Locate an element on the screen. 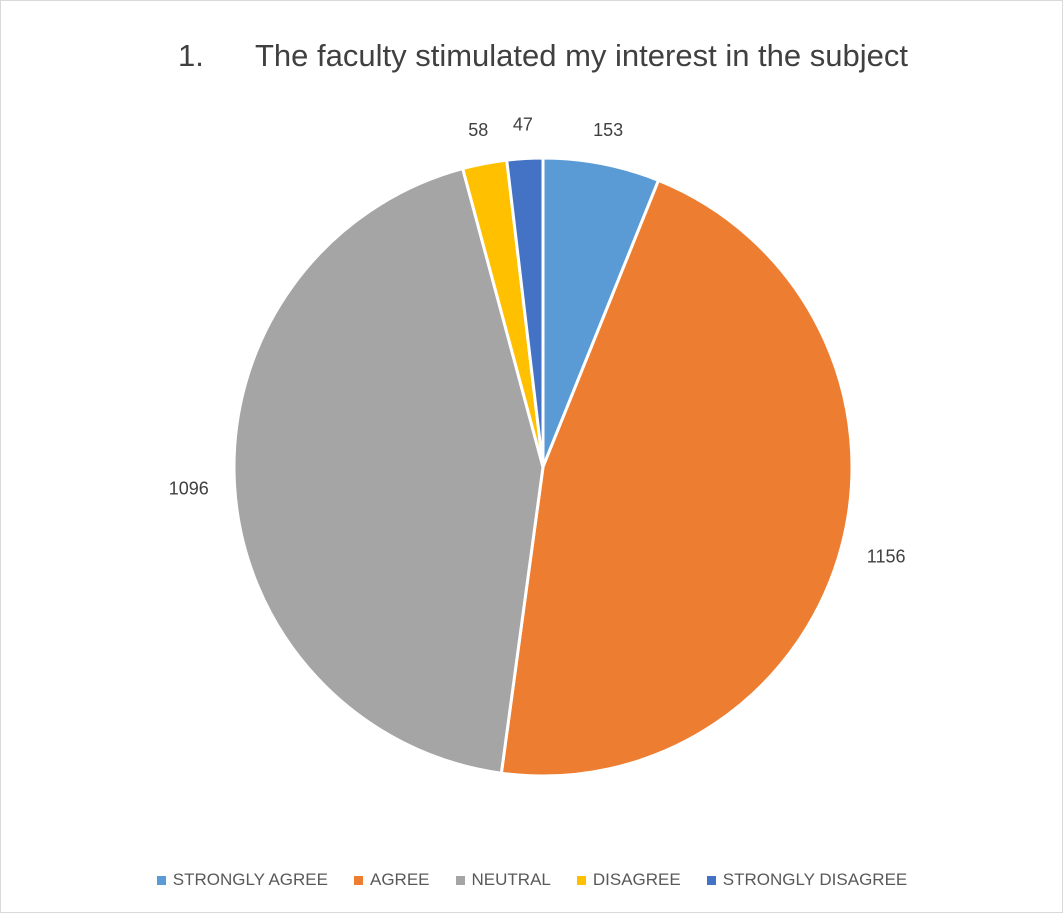 The height and width of the screenshot is (914, 1064). legend-label: AGREE is located at coordinates (399, 879).